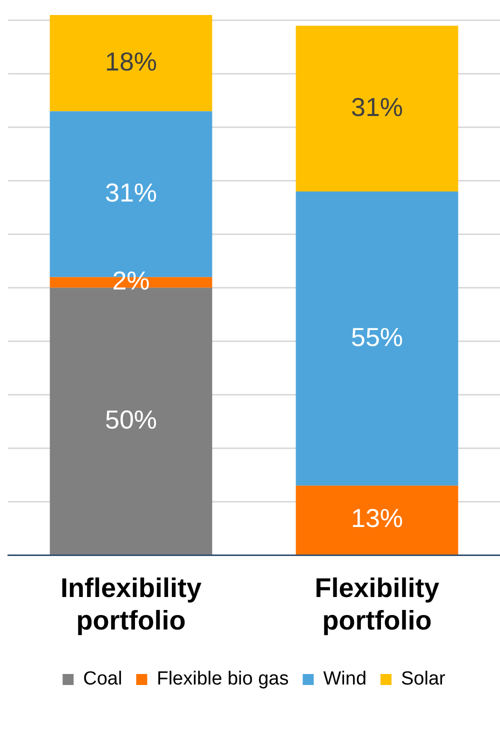  I want to click on data-label: 55%, so click(377, 337).